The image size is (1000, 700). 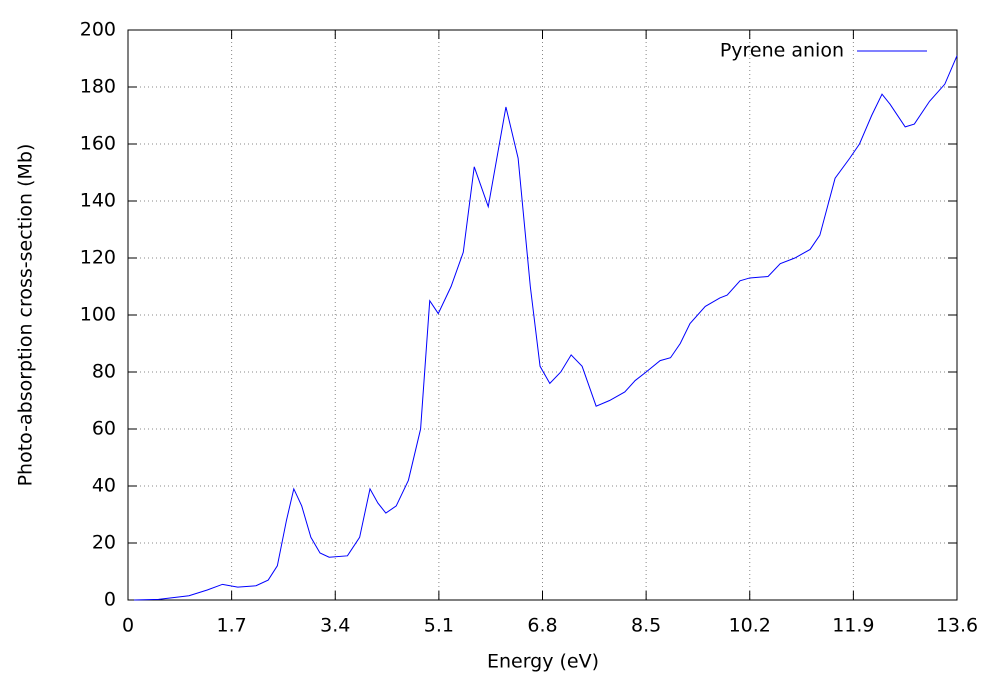 What do you see at coordinates (104, 372) in the screenshot?
I see `y-tick-label: 80` at bounding box center [104, 372].